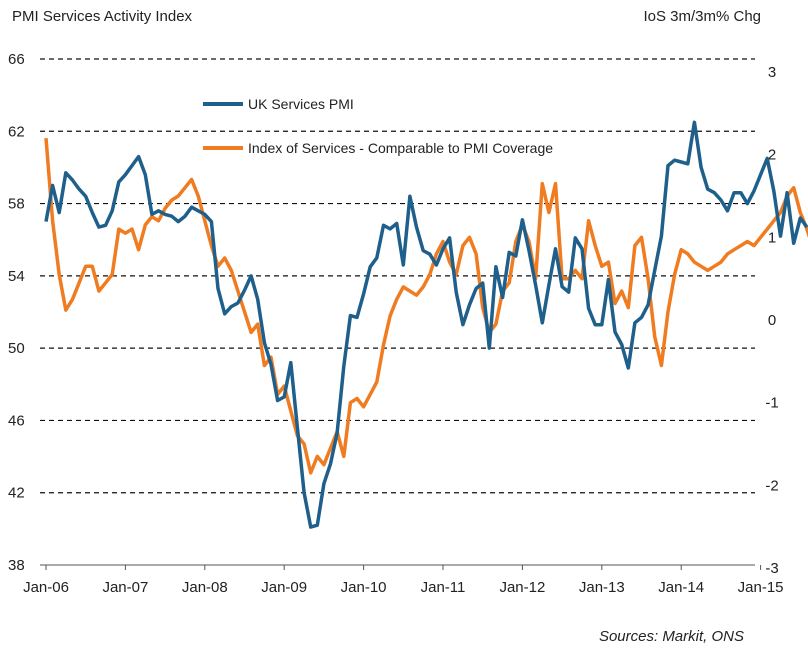  What do you see at coordinates (771, 403) in the screenshot?
I see `y2-tick-label: -1` at bounding box center [771, 403].